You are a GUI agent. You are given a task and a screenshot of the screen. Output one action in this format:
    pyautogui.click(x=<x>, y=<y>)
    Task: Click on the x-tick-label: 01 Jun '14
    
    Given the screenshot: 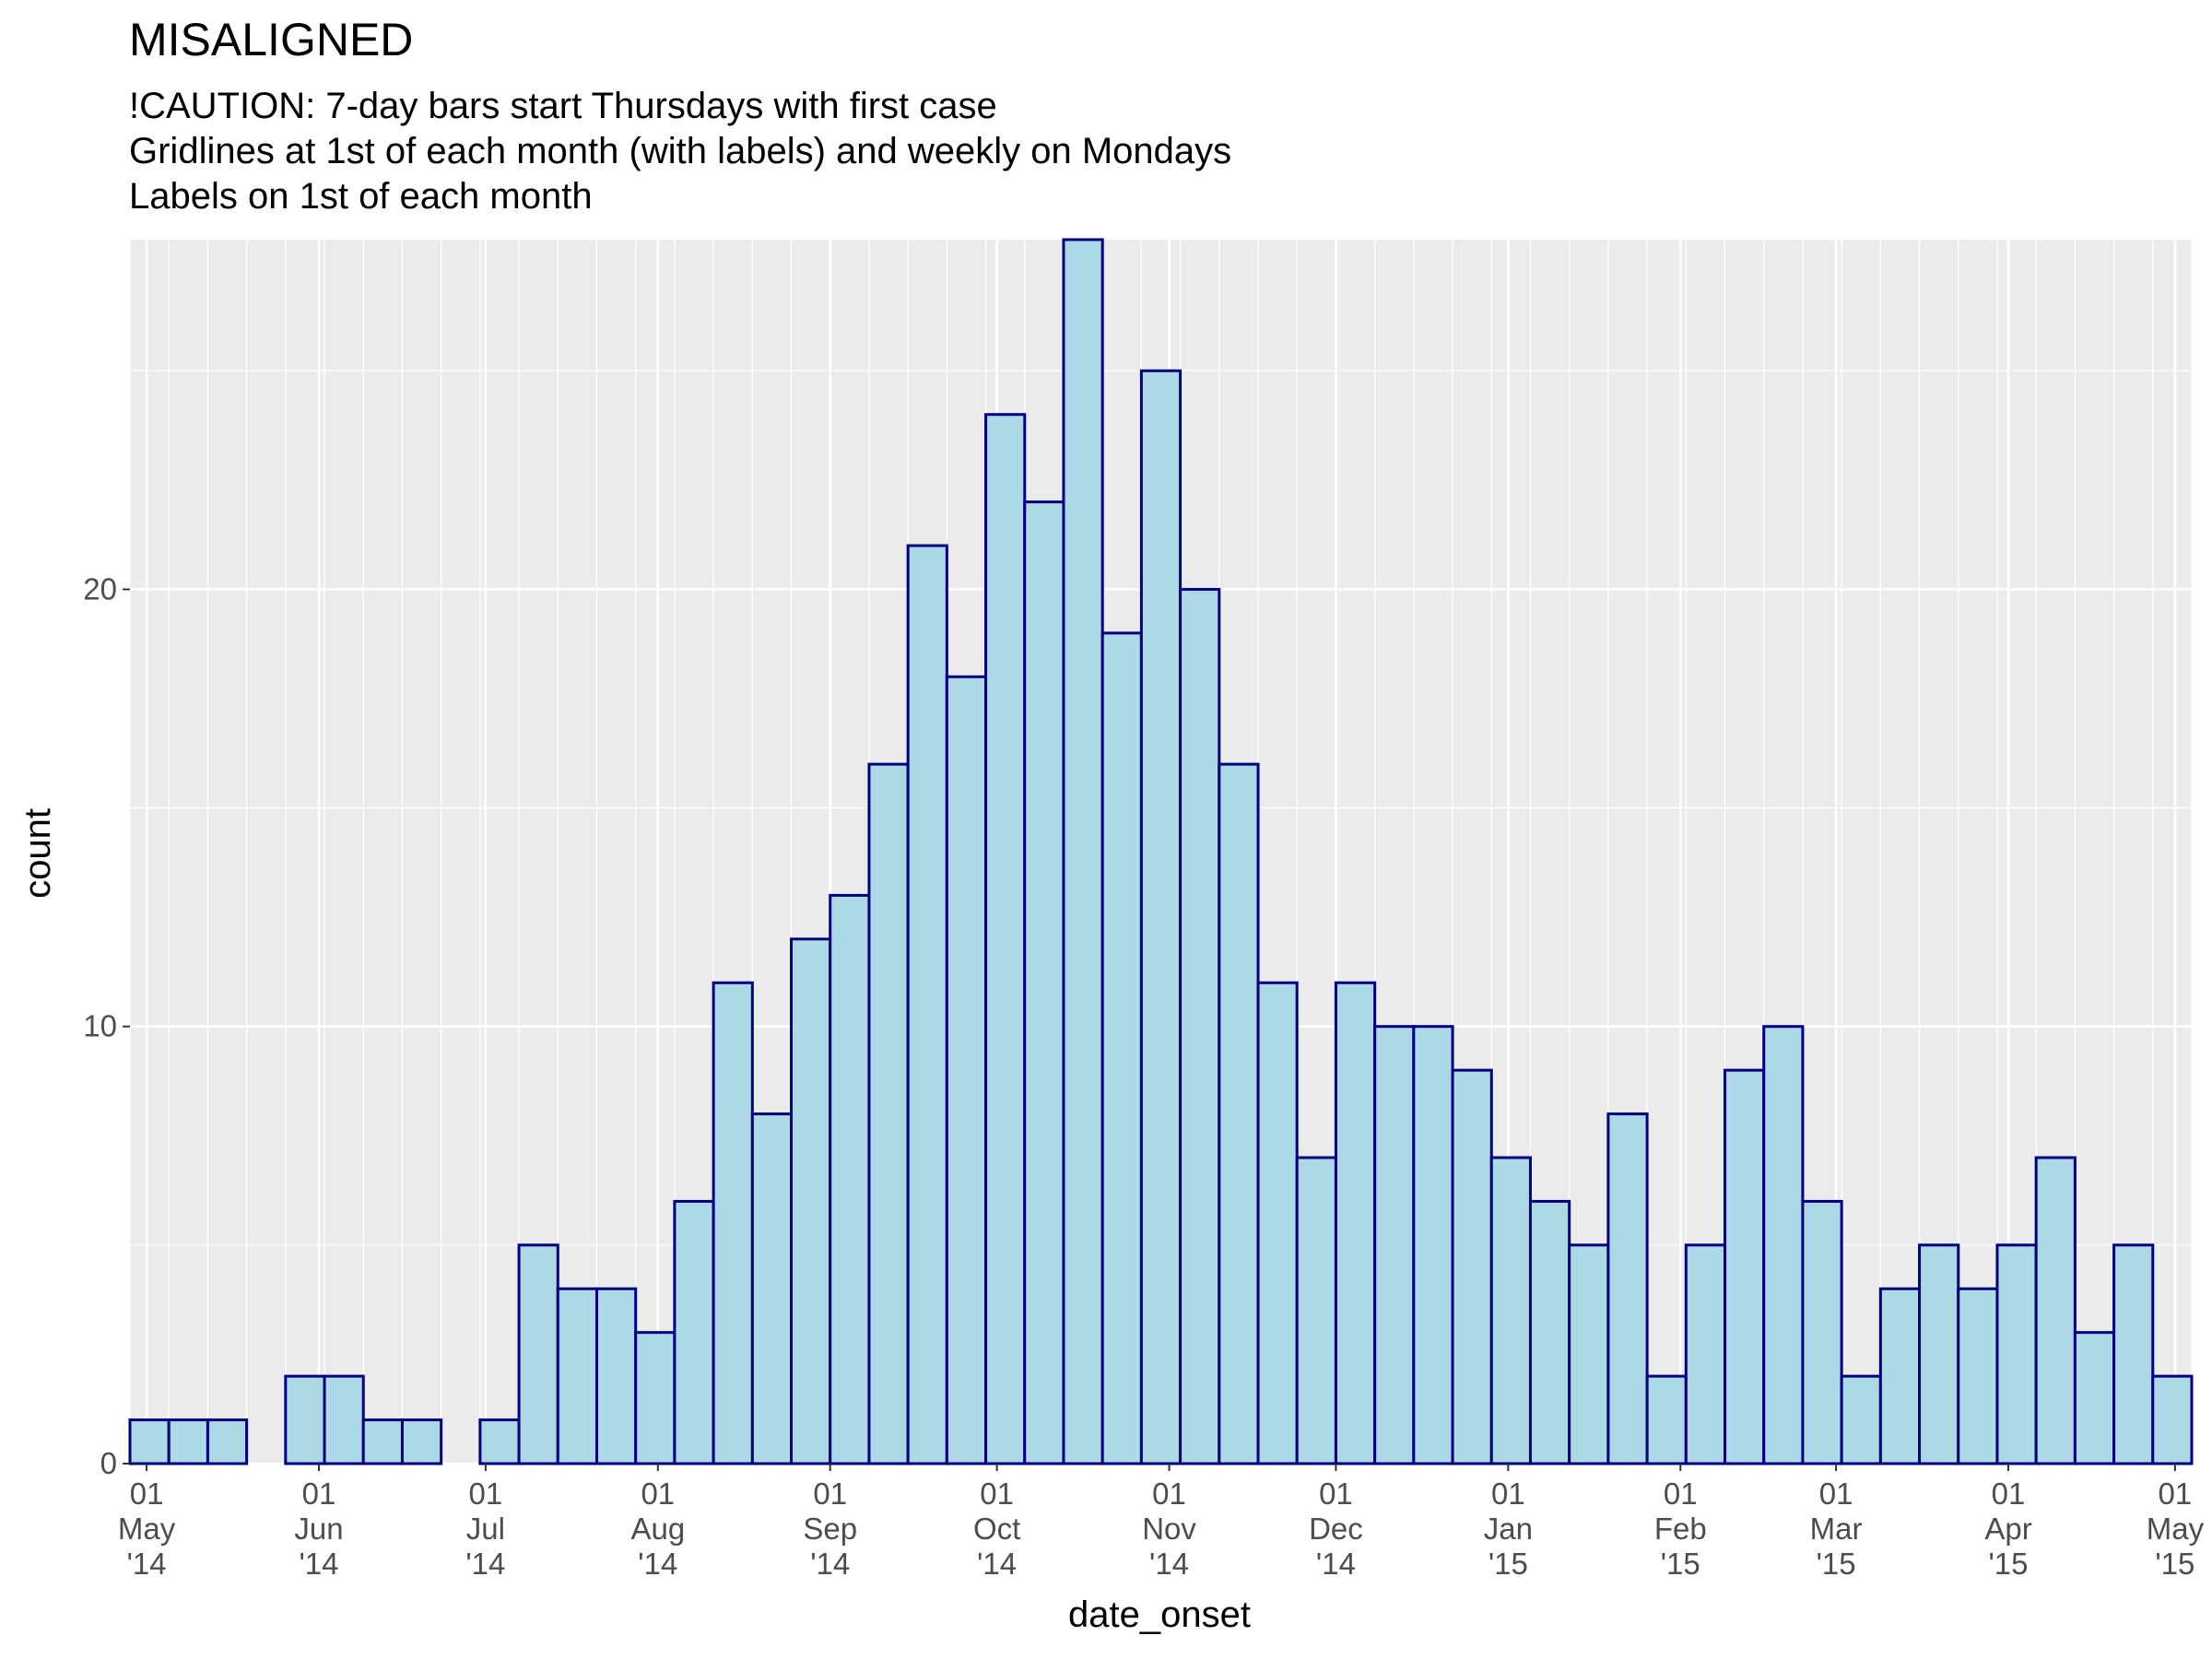 What is the action you would take?
    pyautogui.click(x=318, y=1529)
    